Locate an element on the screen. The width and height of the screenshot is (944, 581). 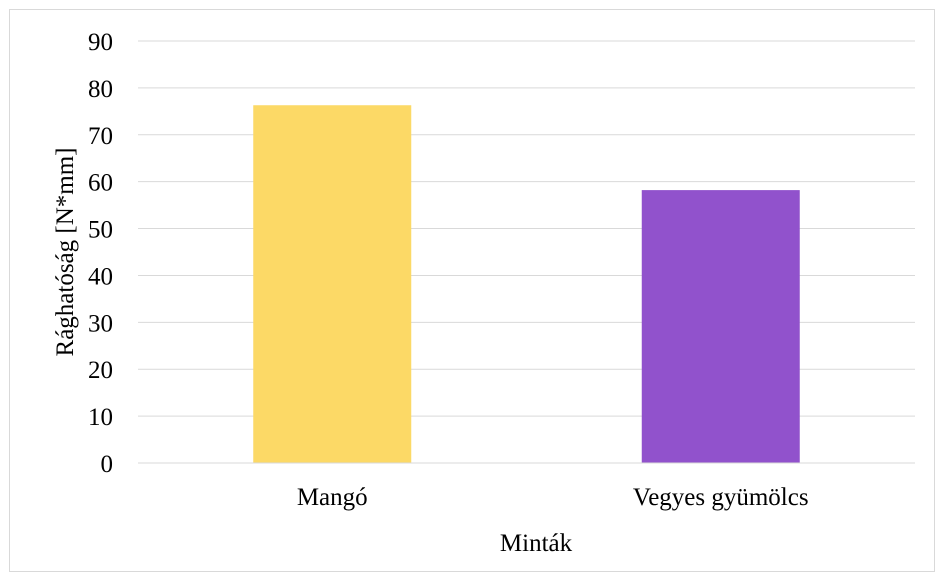
y-tick-label: 0 is located at coordinates (107, 464).